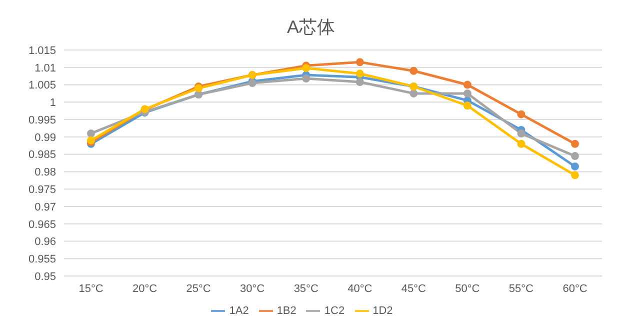 This screenshot has height=330, width=622. I want to click on y-tick-label: 0.97, so click(45, 207).